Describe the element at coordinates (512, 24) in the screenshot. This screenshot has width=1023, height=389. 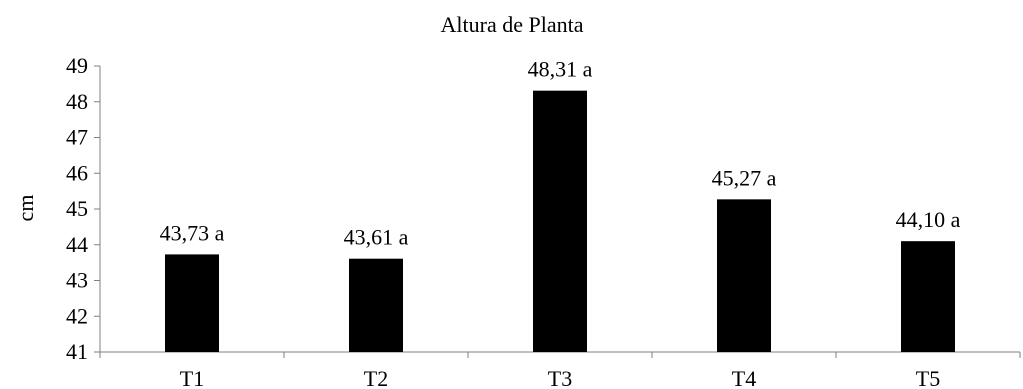
I see `chart-title: Altura de Planta` at that location.